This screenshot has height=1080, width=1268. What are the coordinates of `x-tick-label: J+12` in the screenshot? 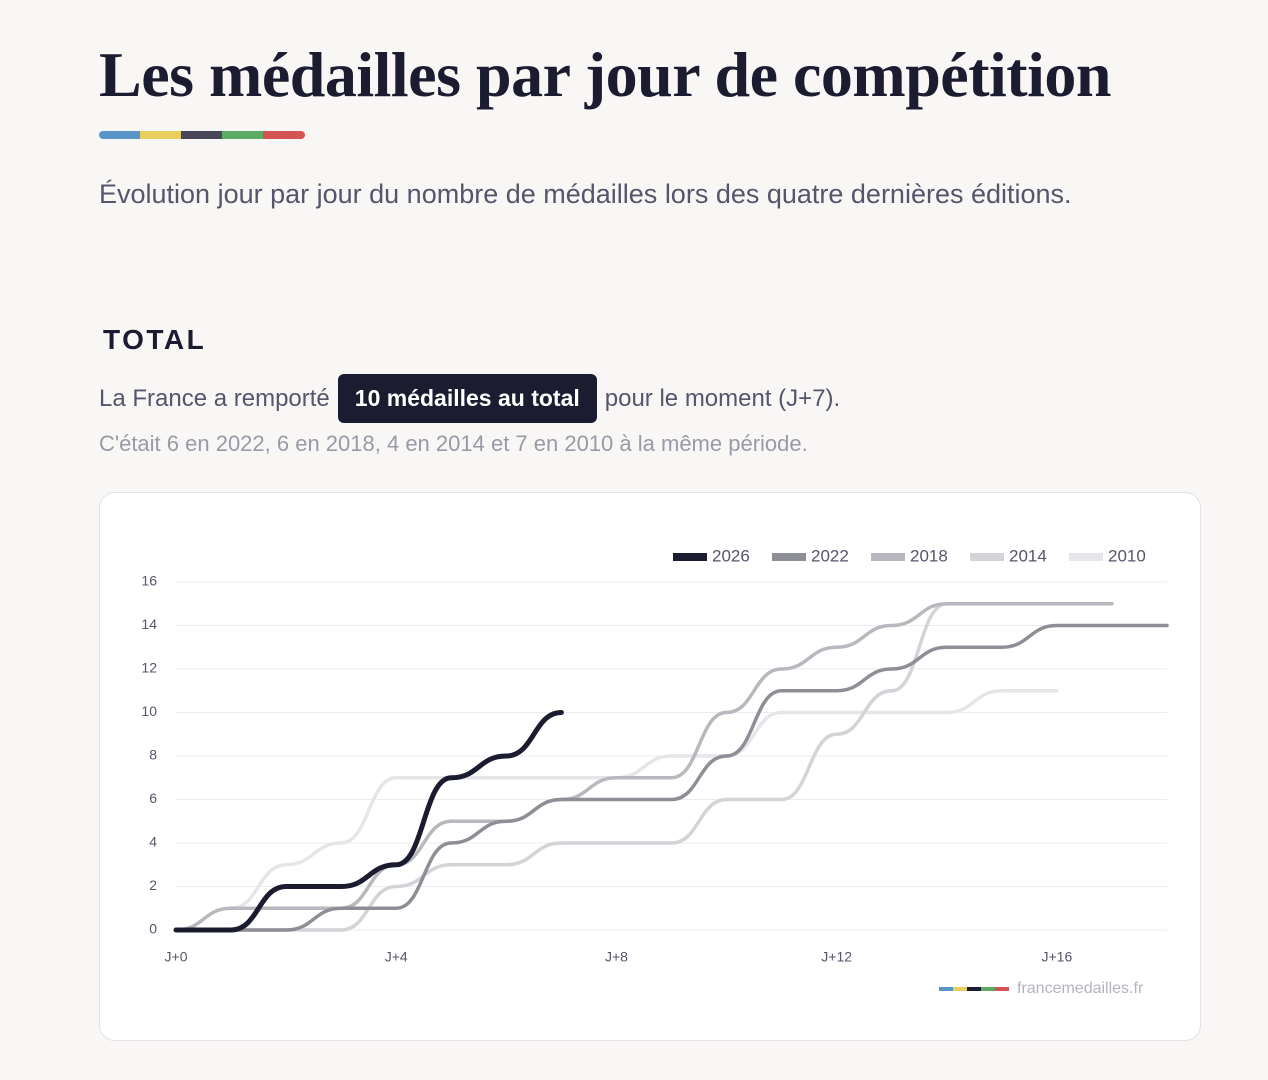 It's located at (836, 957).